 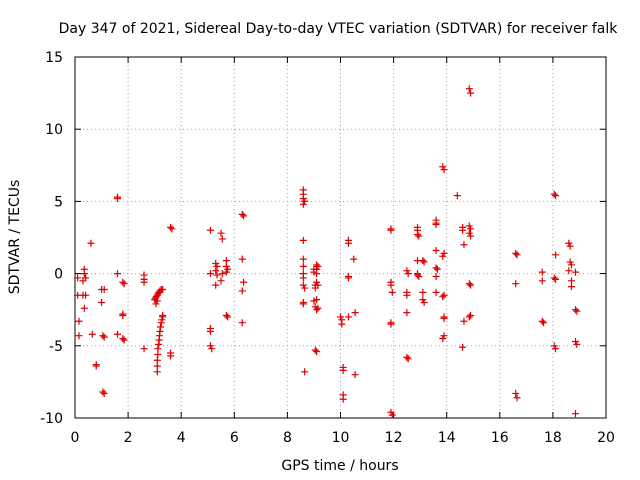 What do you see at coordinates (58, 275) in the screenshot?
I see `y-tick-label: 0` at bounding box center [58, 275].